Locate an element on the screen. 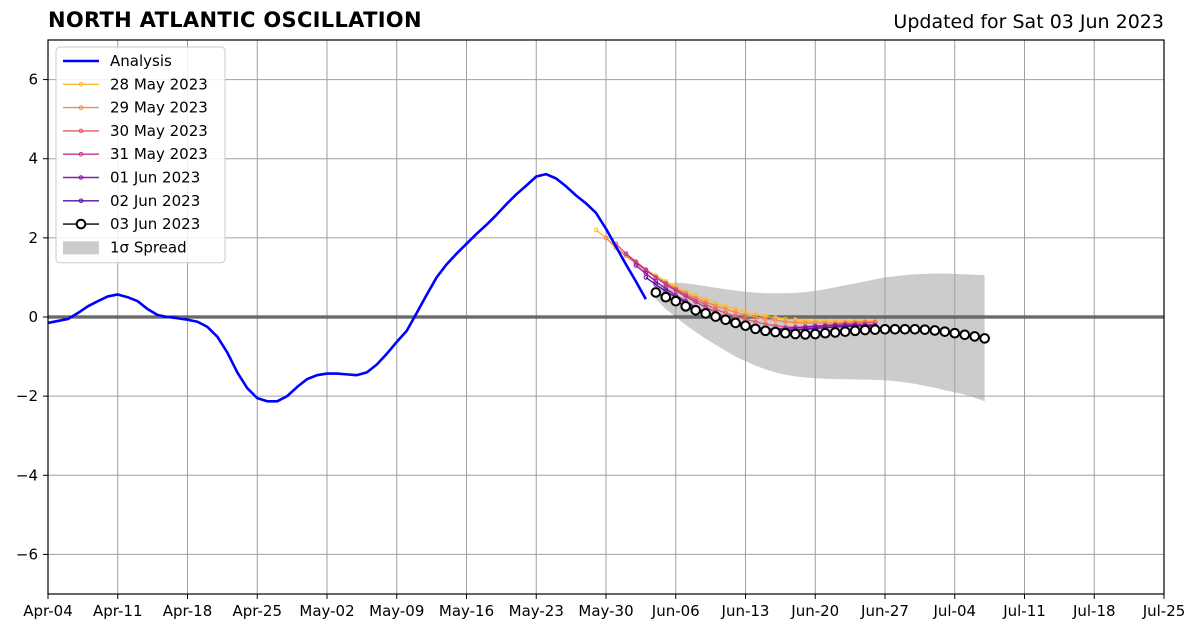 This screenshot has width=1200, height=633. legend-entry: 02 Jun 2023 is located at coordinates (131, 201).